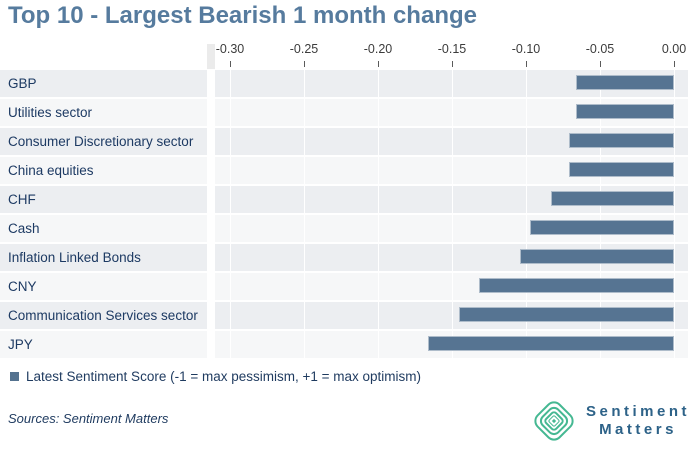  What do you see at coordinates (242, 15) in the screenshot?
I see `chart-title: Top 10 - Largest Bearish 1 month change` at bounding box center [242, 15].